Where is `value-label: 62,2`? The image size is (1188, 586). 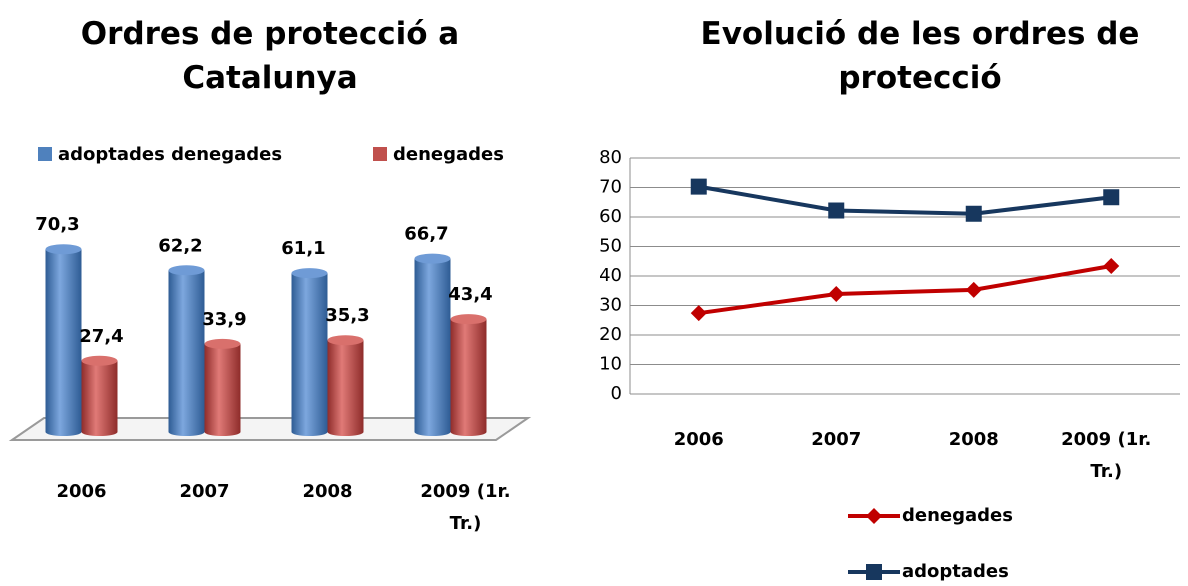 value-label: 62,2 is located at coordinates (180, 245).